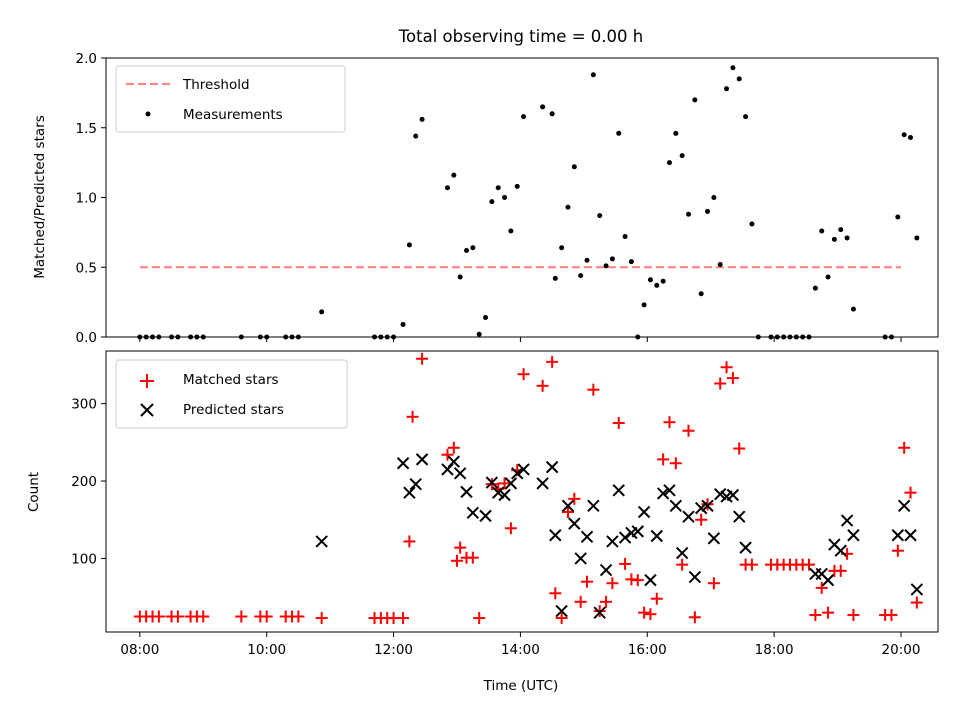 The height and width of the screenshot is (720, 960). I want to click on y-tick-label: 2.0, so click(86, 59).